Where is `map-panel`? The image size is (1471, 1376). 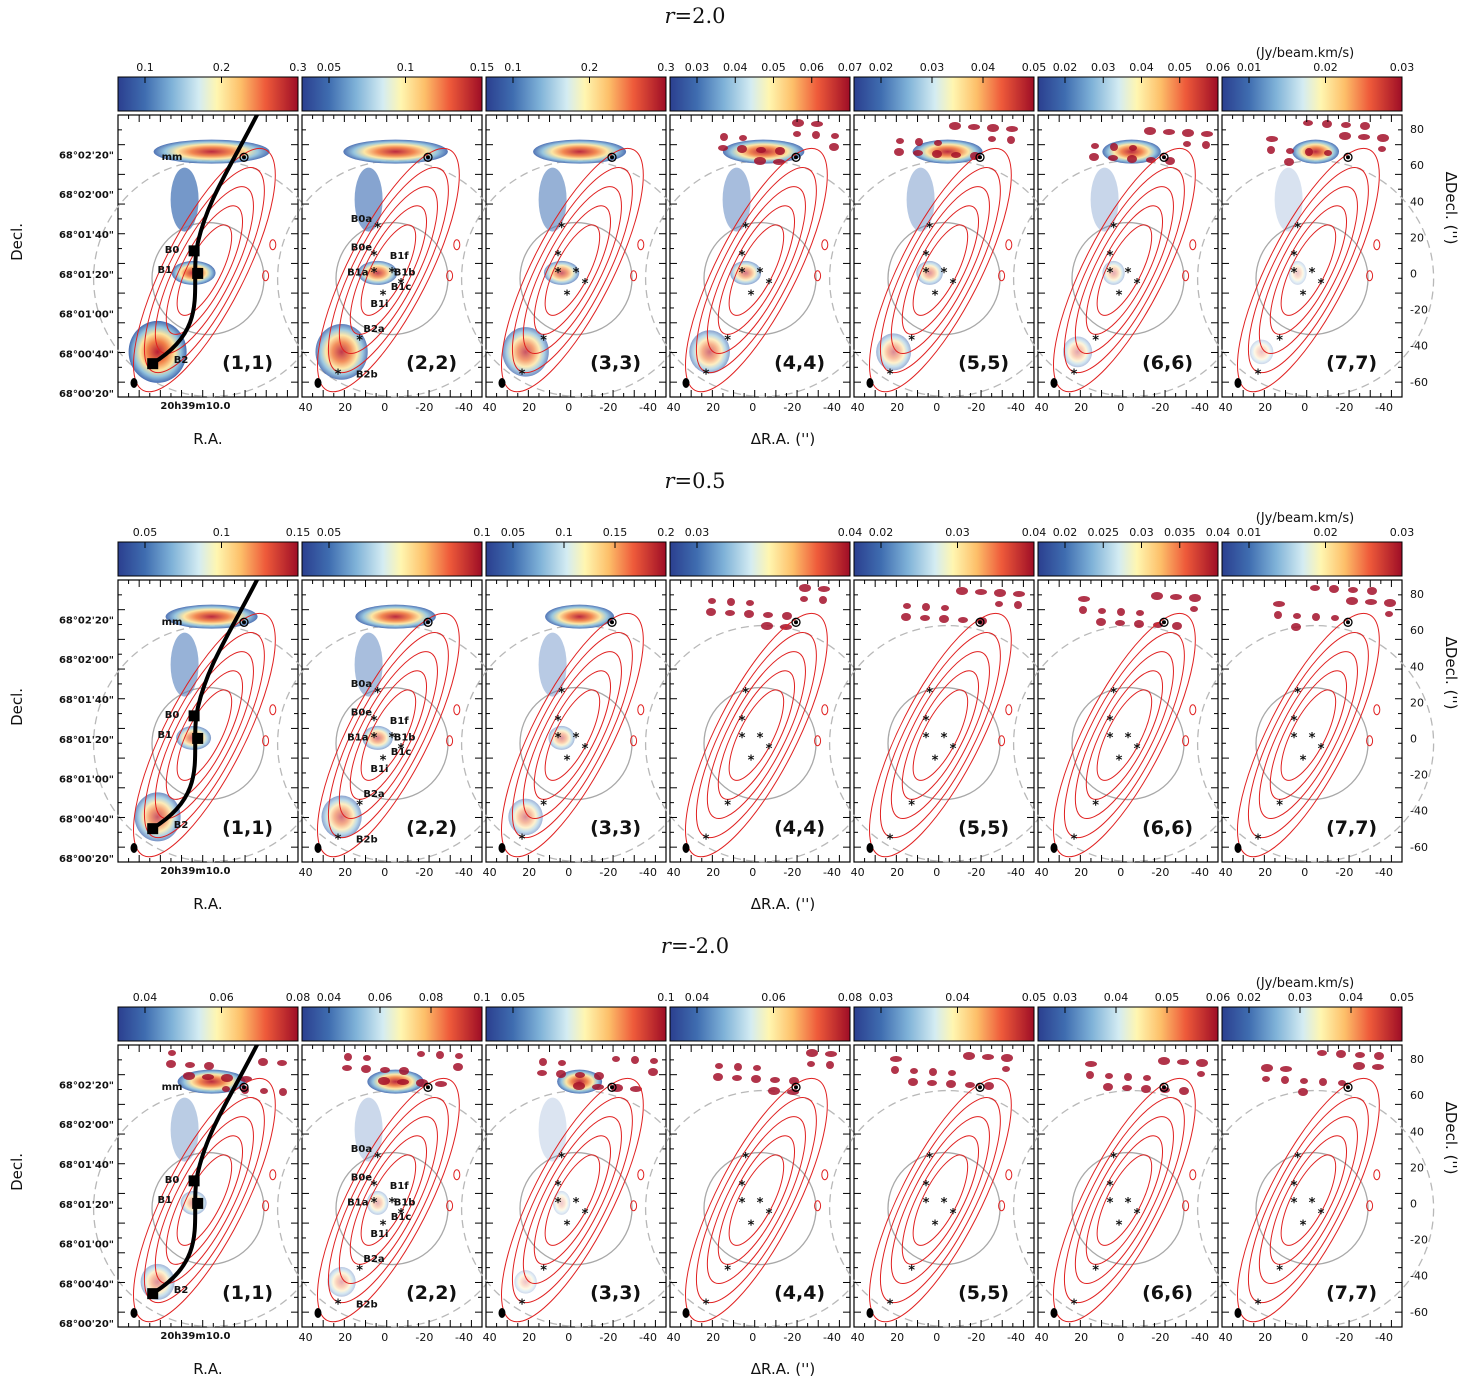 map-panel is located at coordinates (211, 256).